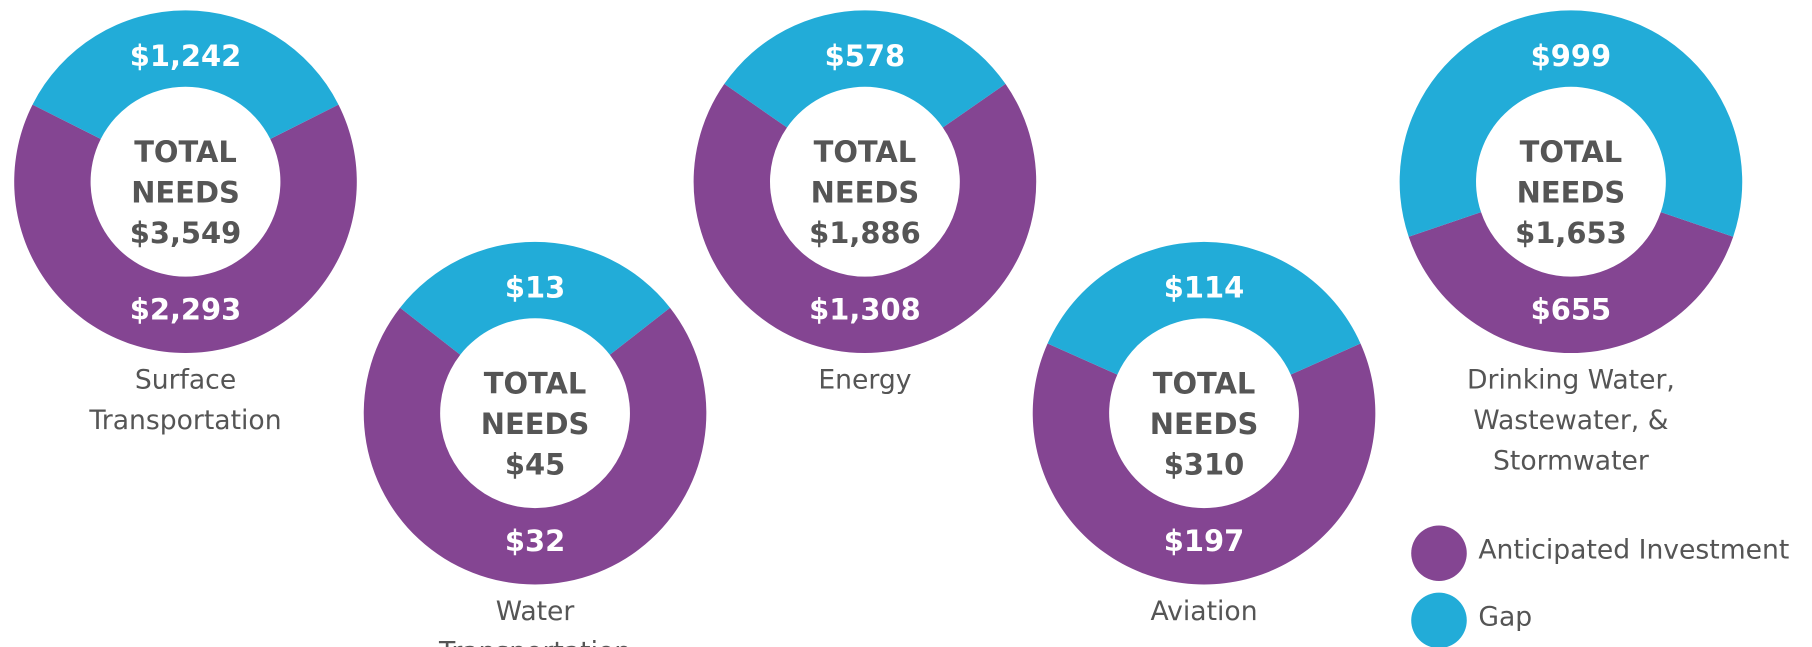 This screenshot has width=1812, height=647. I want to click on value-label: $13, so click(535, 287).